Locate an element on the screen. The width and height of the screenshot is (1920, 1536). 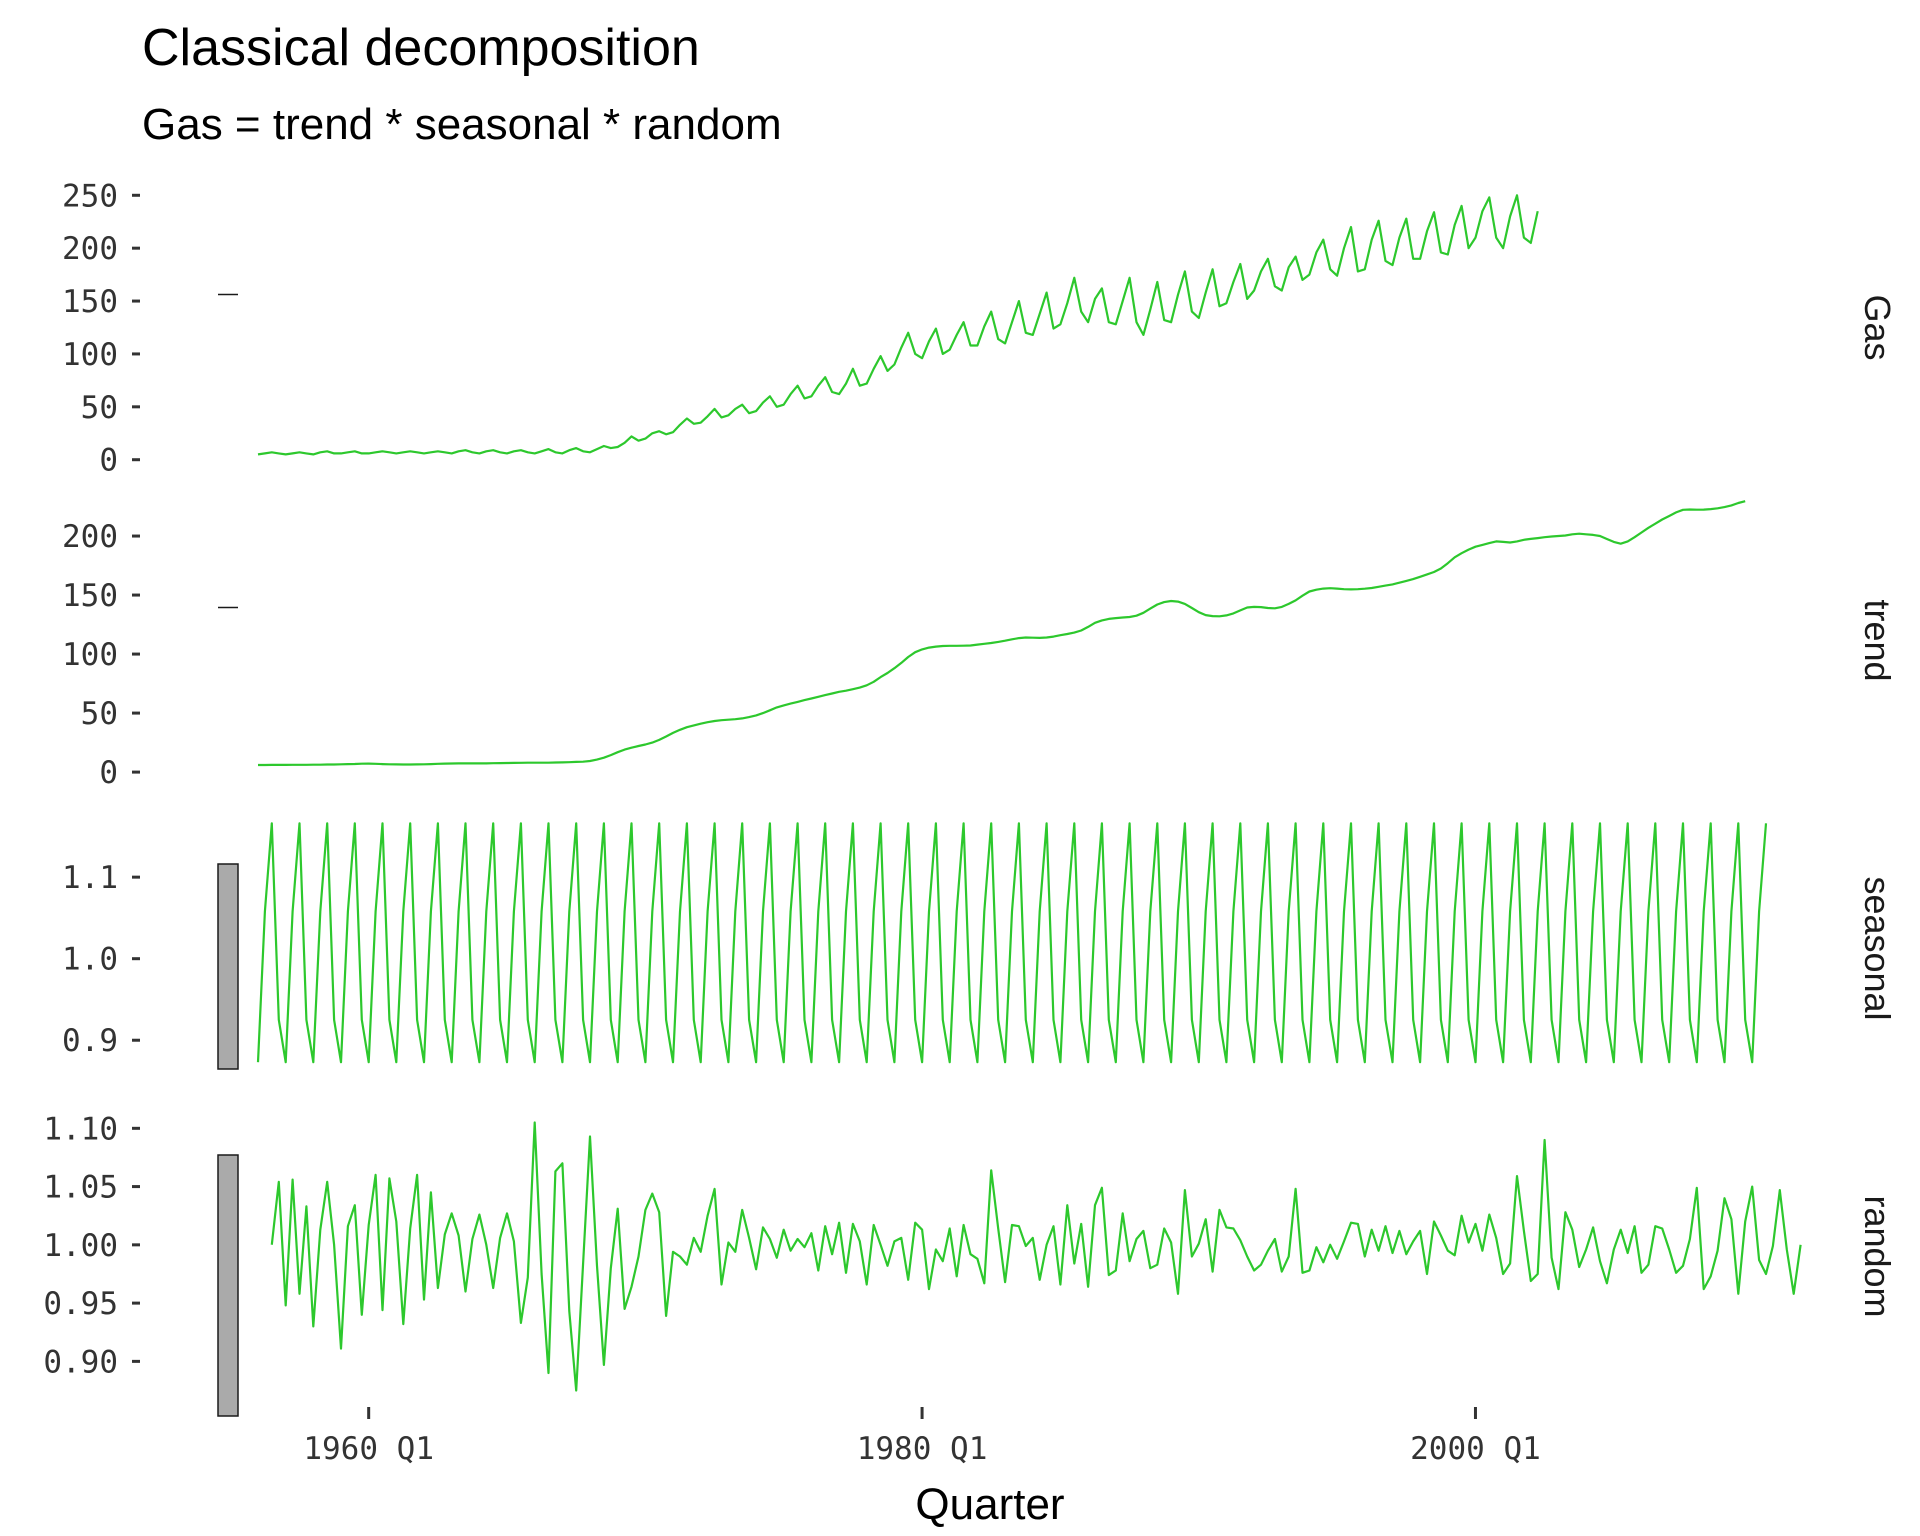
chart-title: Classical decomposition is located at coordinates (421, 48).